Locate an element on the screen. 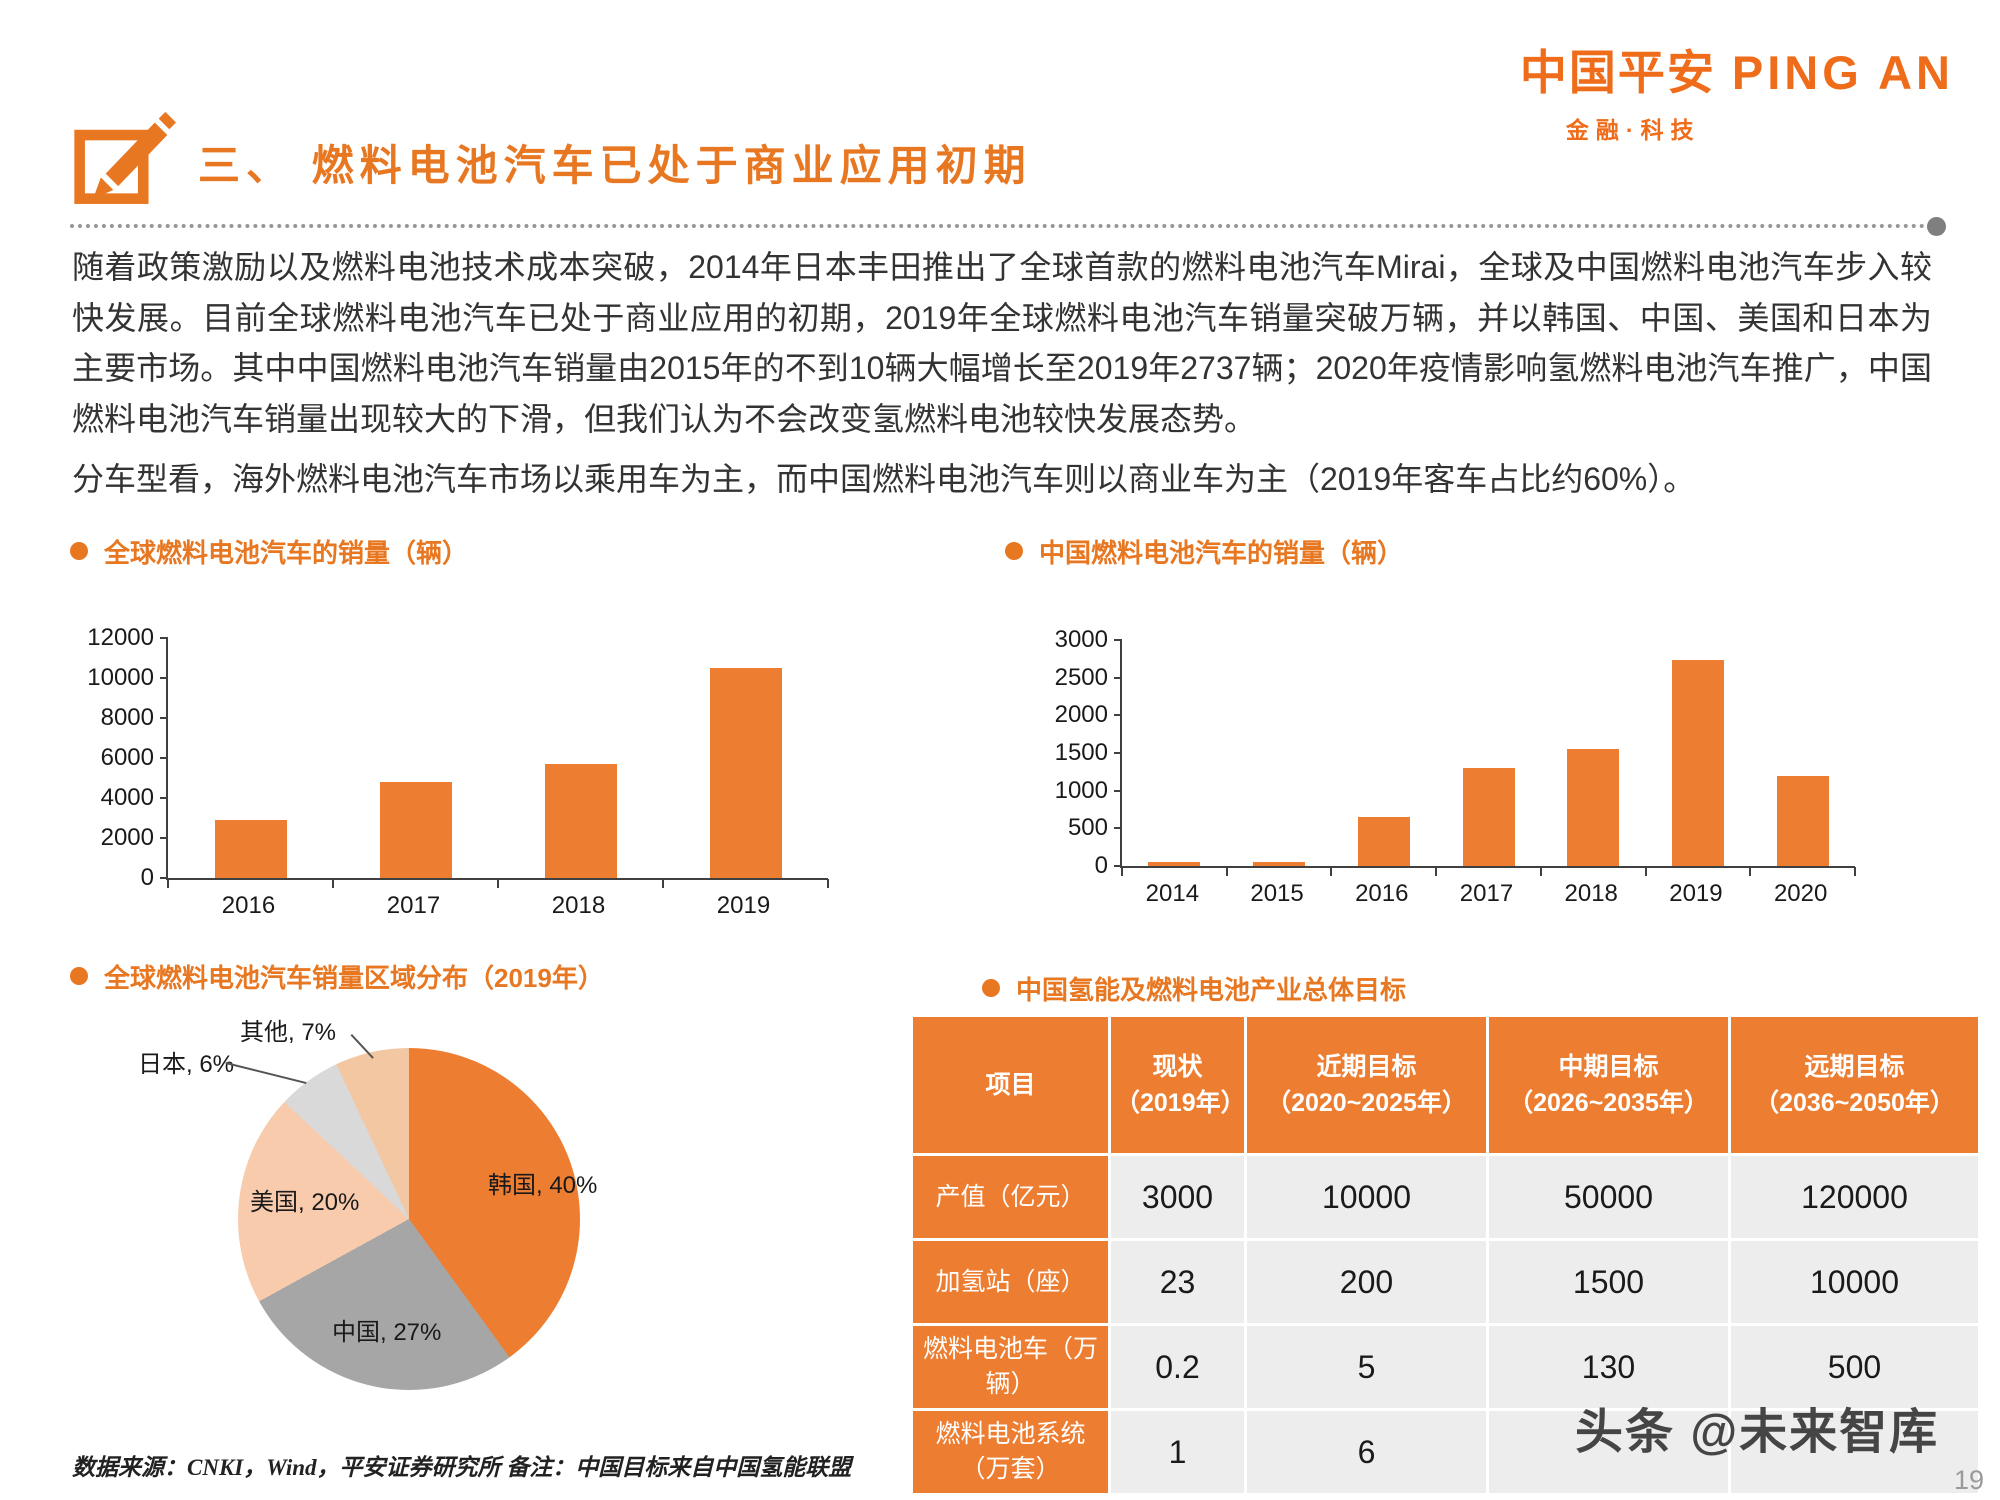 Image resolution: width=2000 pixels, height=1500 pixels. y-axis-label: 4000 is located at coordinates (127, 797).